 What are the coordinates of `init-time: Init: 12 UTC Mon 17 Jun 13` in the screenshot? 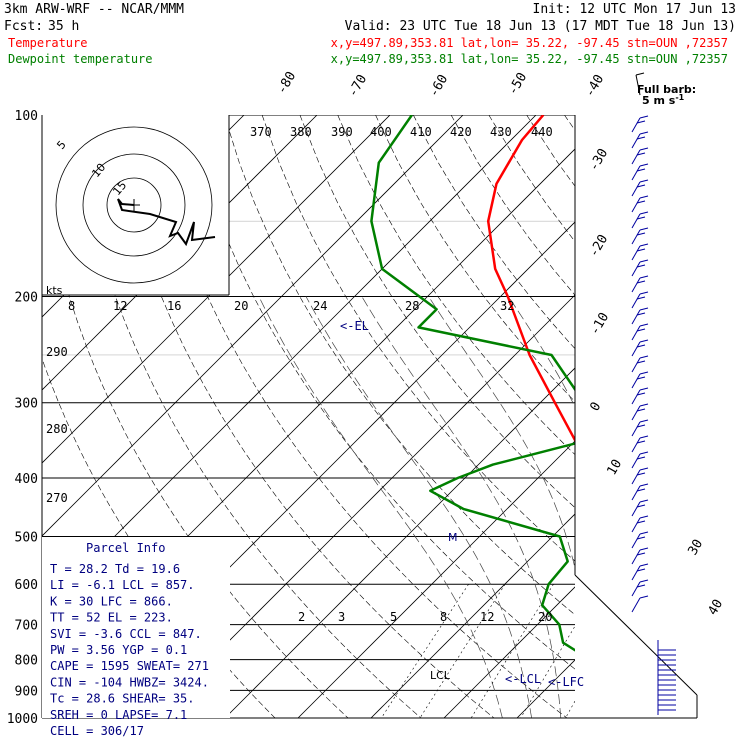 It's located at (635, 9).